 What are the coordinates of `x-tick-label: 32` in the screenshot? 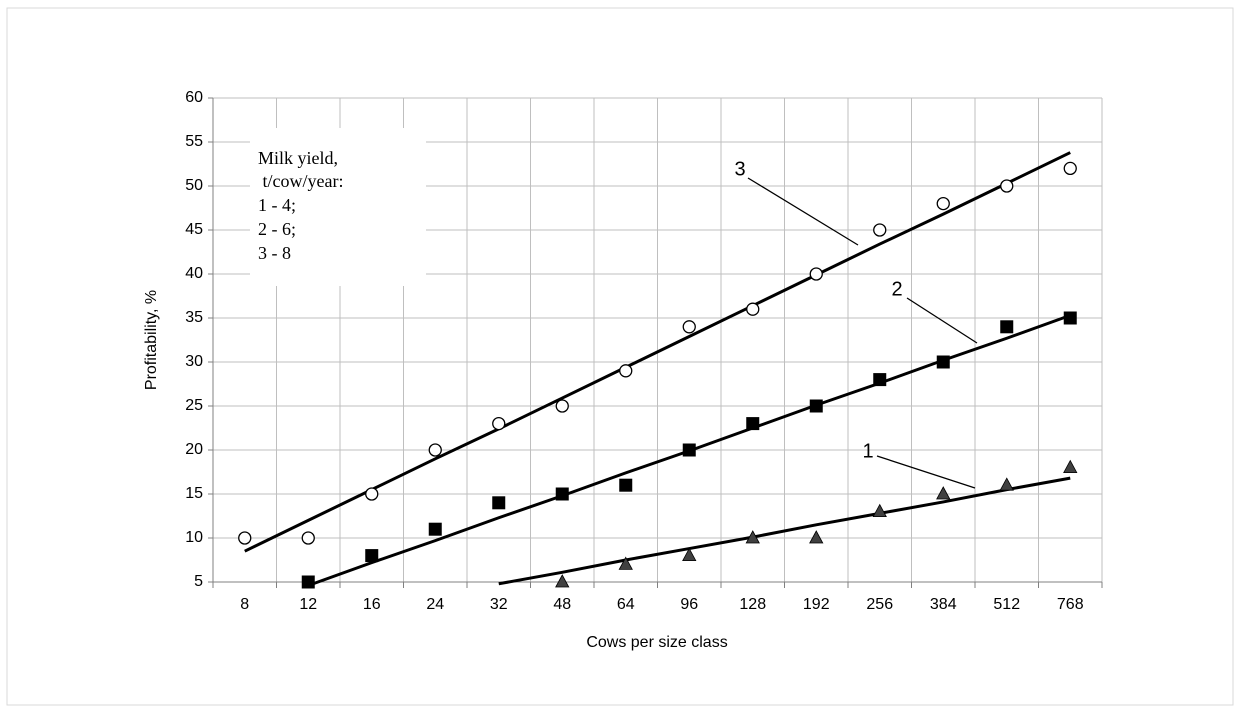 It's located at (499, 604).